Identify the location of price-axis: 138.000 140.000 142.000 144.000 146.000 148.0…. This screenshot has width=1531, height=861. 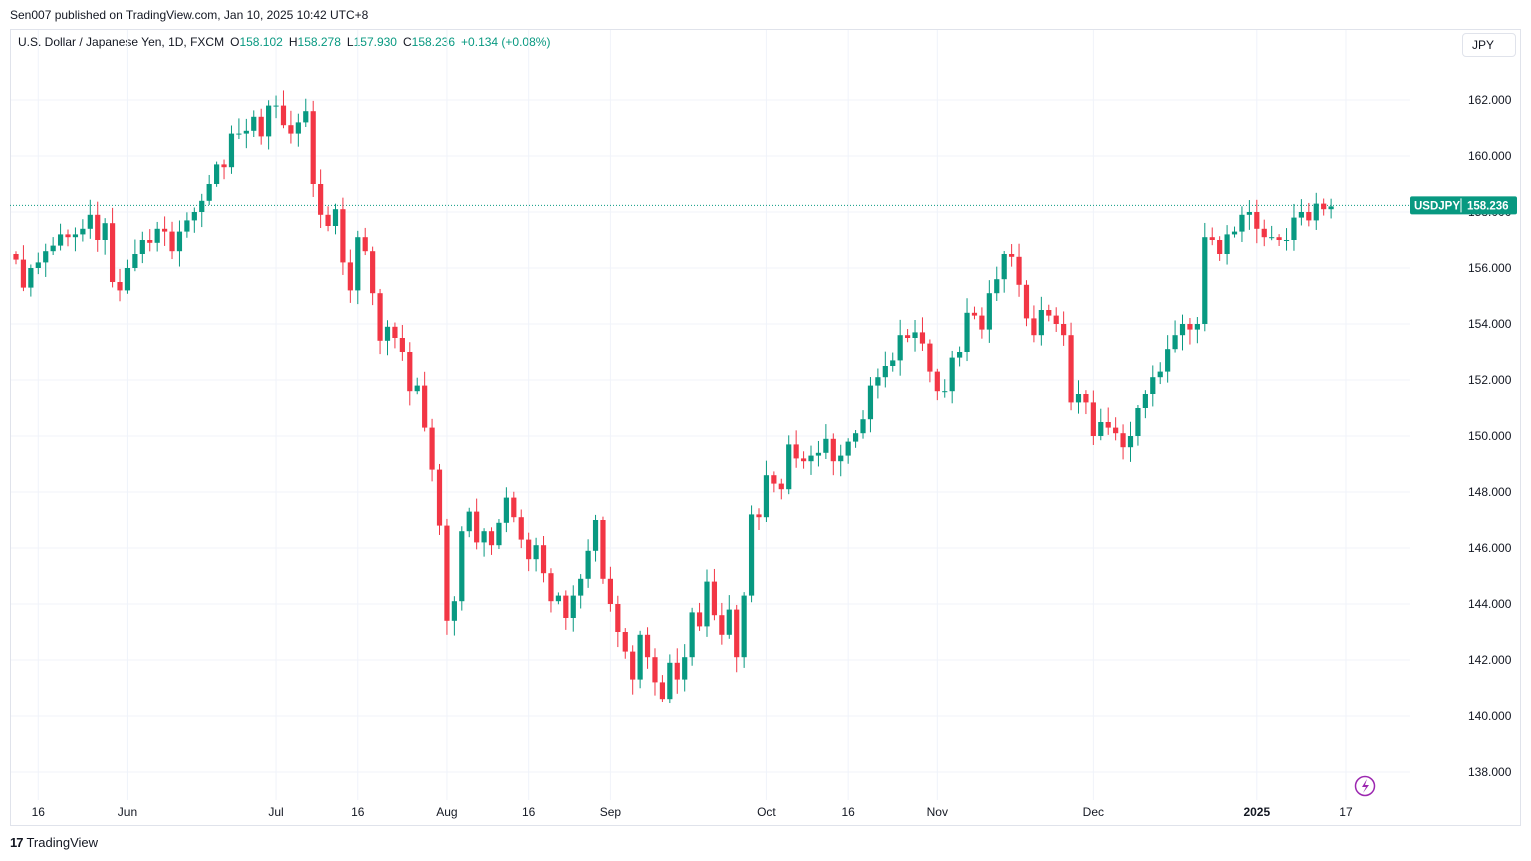
(1490, 436).